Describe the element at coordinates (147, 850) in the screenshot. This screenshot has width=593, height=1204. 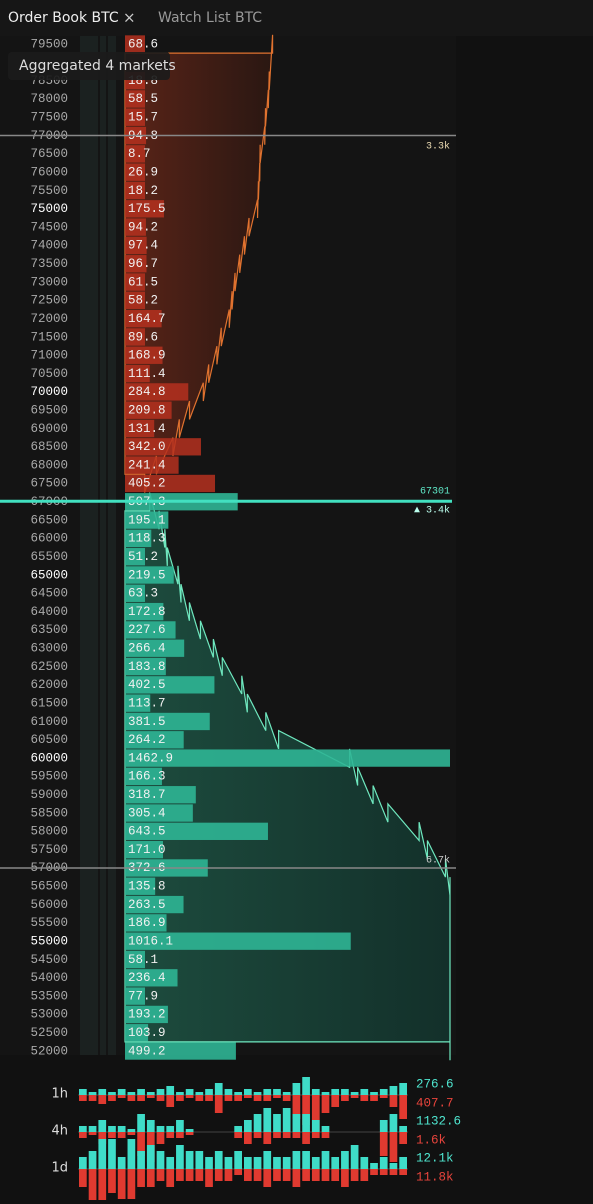
I see `size: 171.0` at that location.